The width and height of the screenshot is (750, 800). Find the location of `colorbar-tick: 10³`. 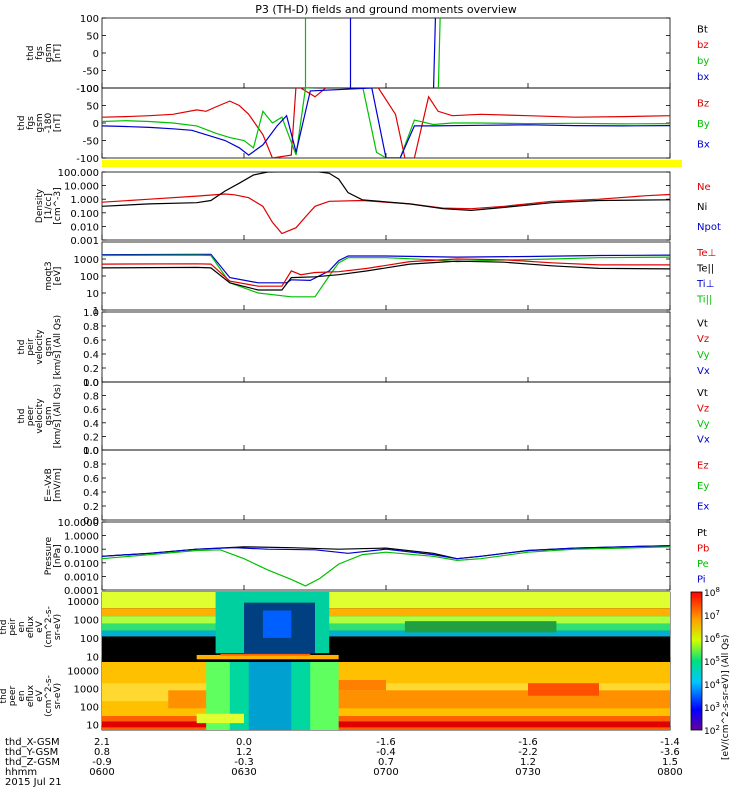

colorbar-tick: 10³ is located at coordinates (712, 707).